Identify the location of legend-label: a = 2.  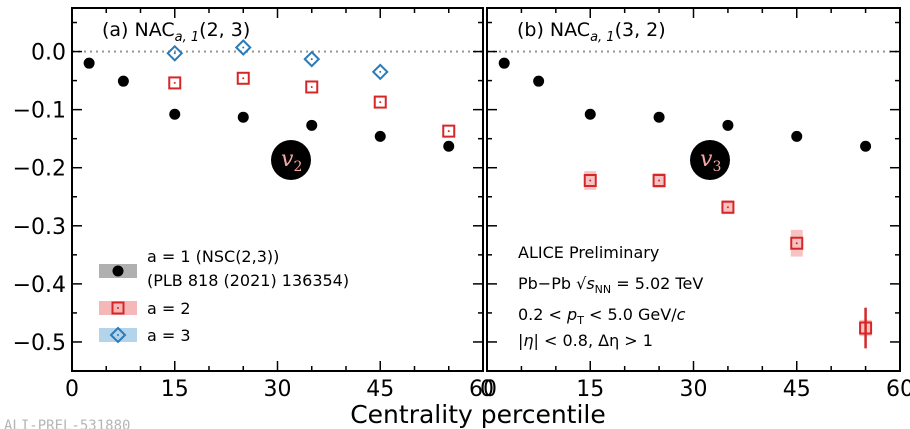
(169, 308).